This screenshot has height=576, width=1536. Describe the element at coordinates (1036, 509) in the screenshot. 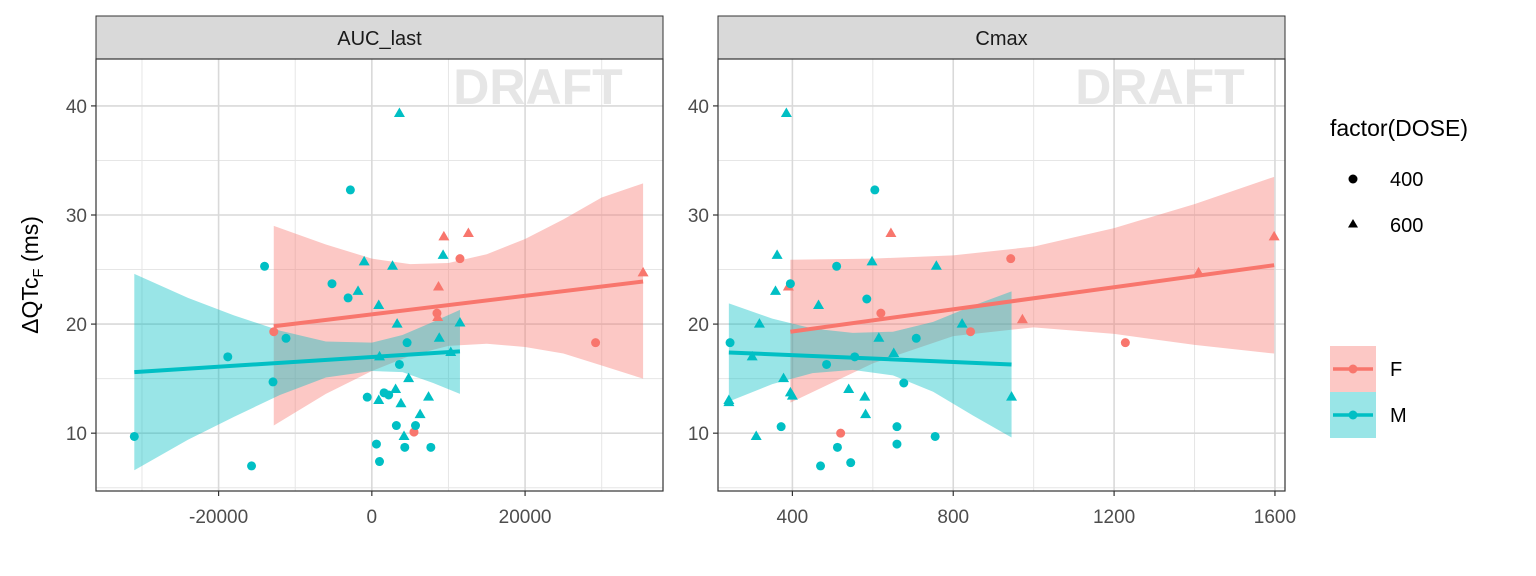

I see `x-ticks-cmax: 400 800 1200 1600` at that location.